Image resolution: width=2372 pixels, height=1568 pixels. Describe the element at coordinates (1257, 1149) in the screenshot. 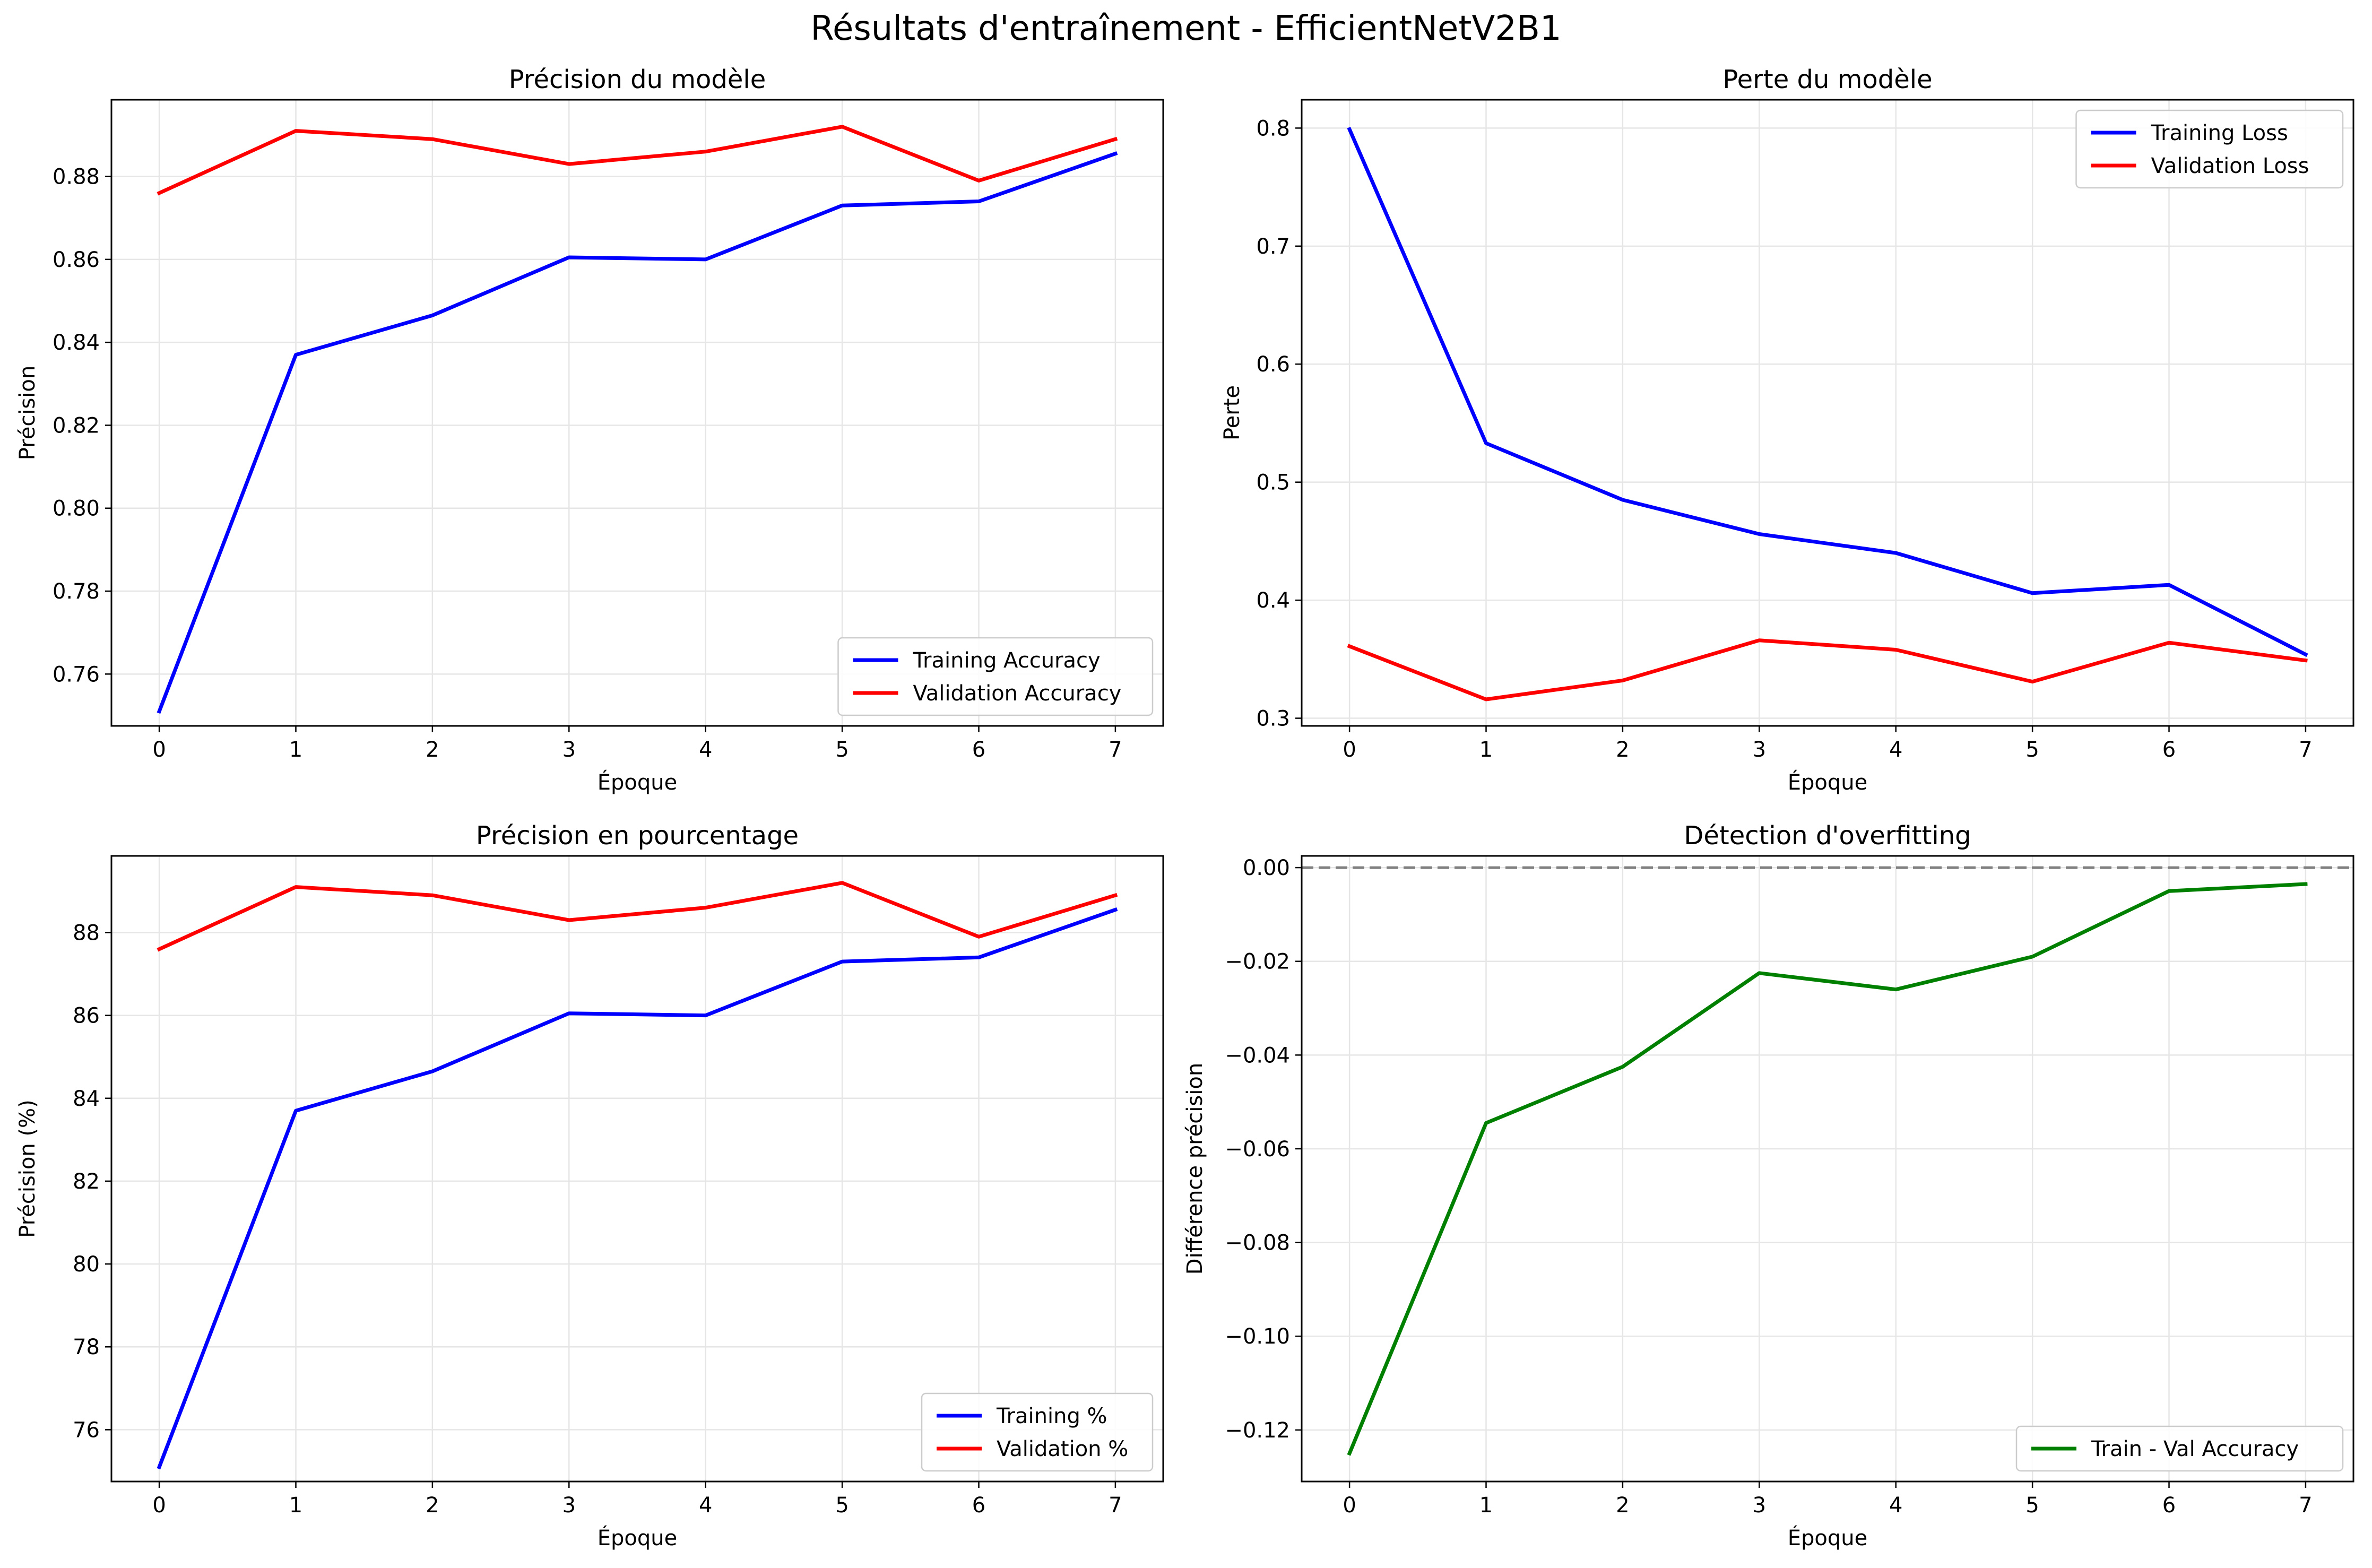

I see `y-tick-label: −0.06` at that location.